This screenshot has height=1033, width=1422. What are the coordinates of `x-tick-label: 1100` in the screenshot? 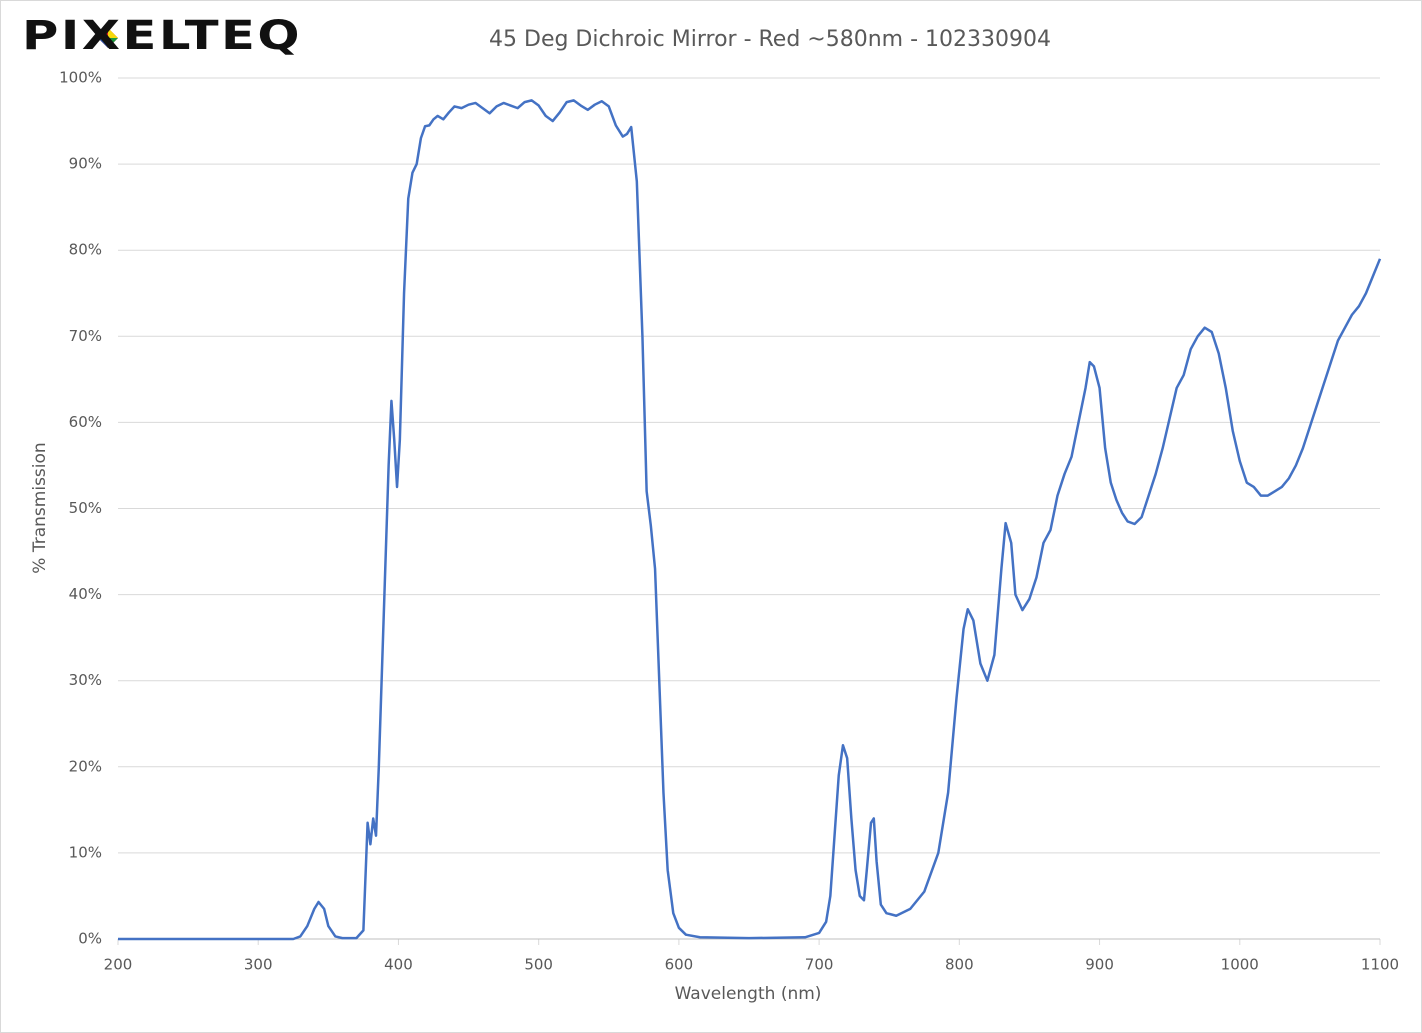 It's located at (1380, 965).